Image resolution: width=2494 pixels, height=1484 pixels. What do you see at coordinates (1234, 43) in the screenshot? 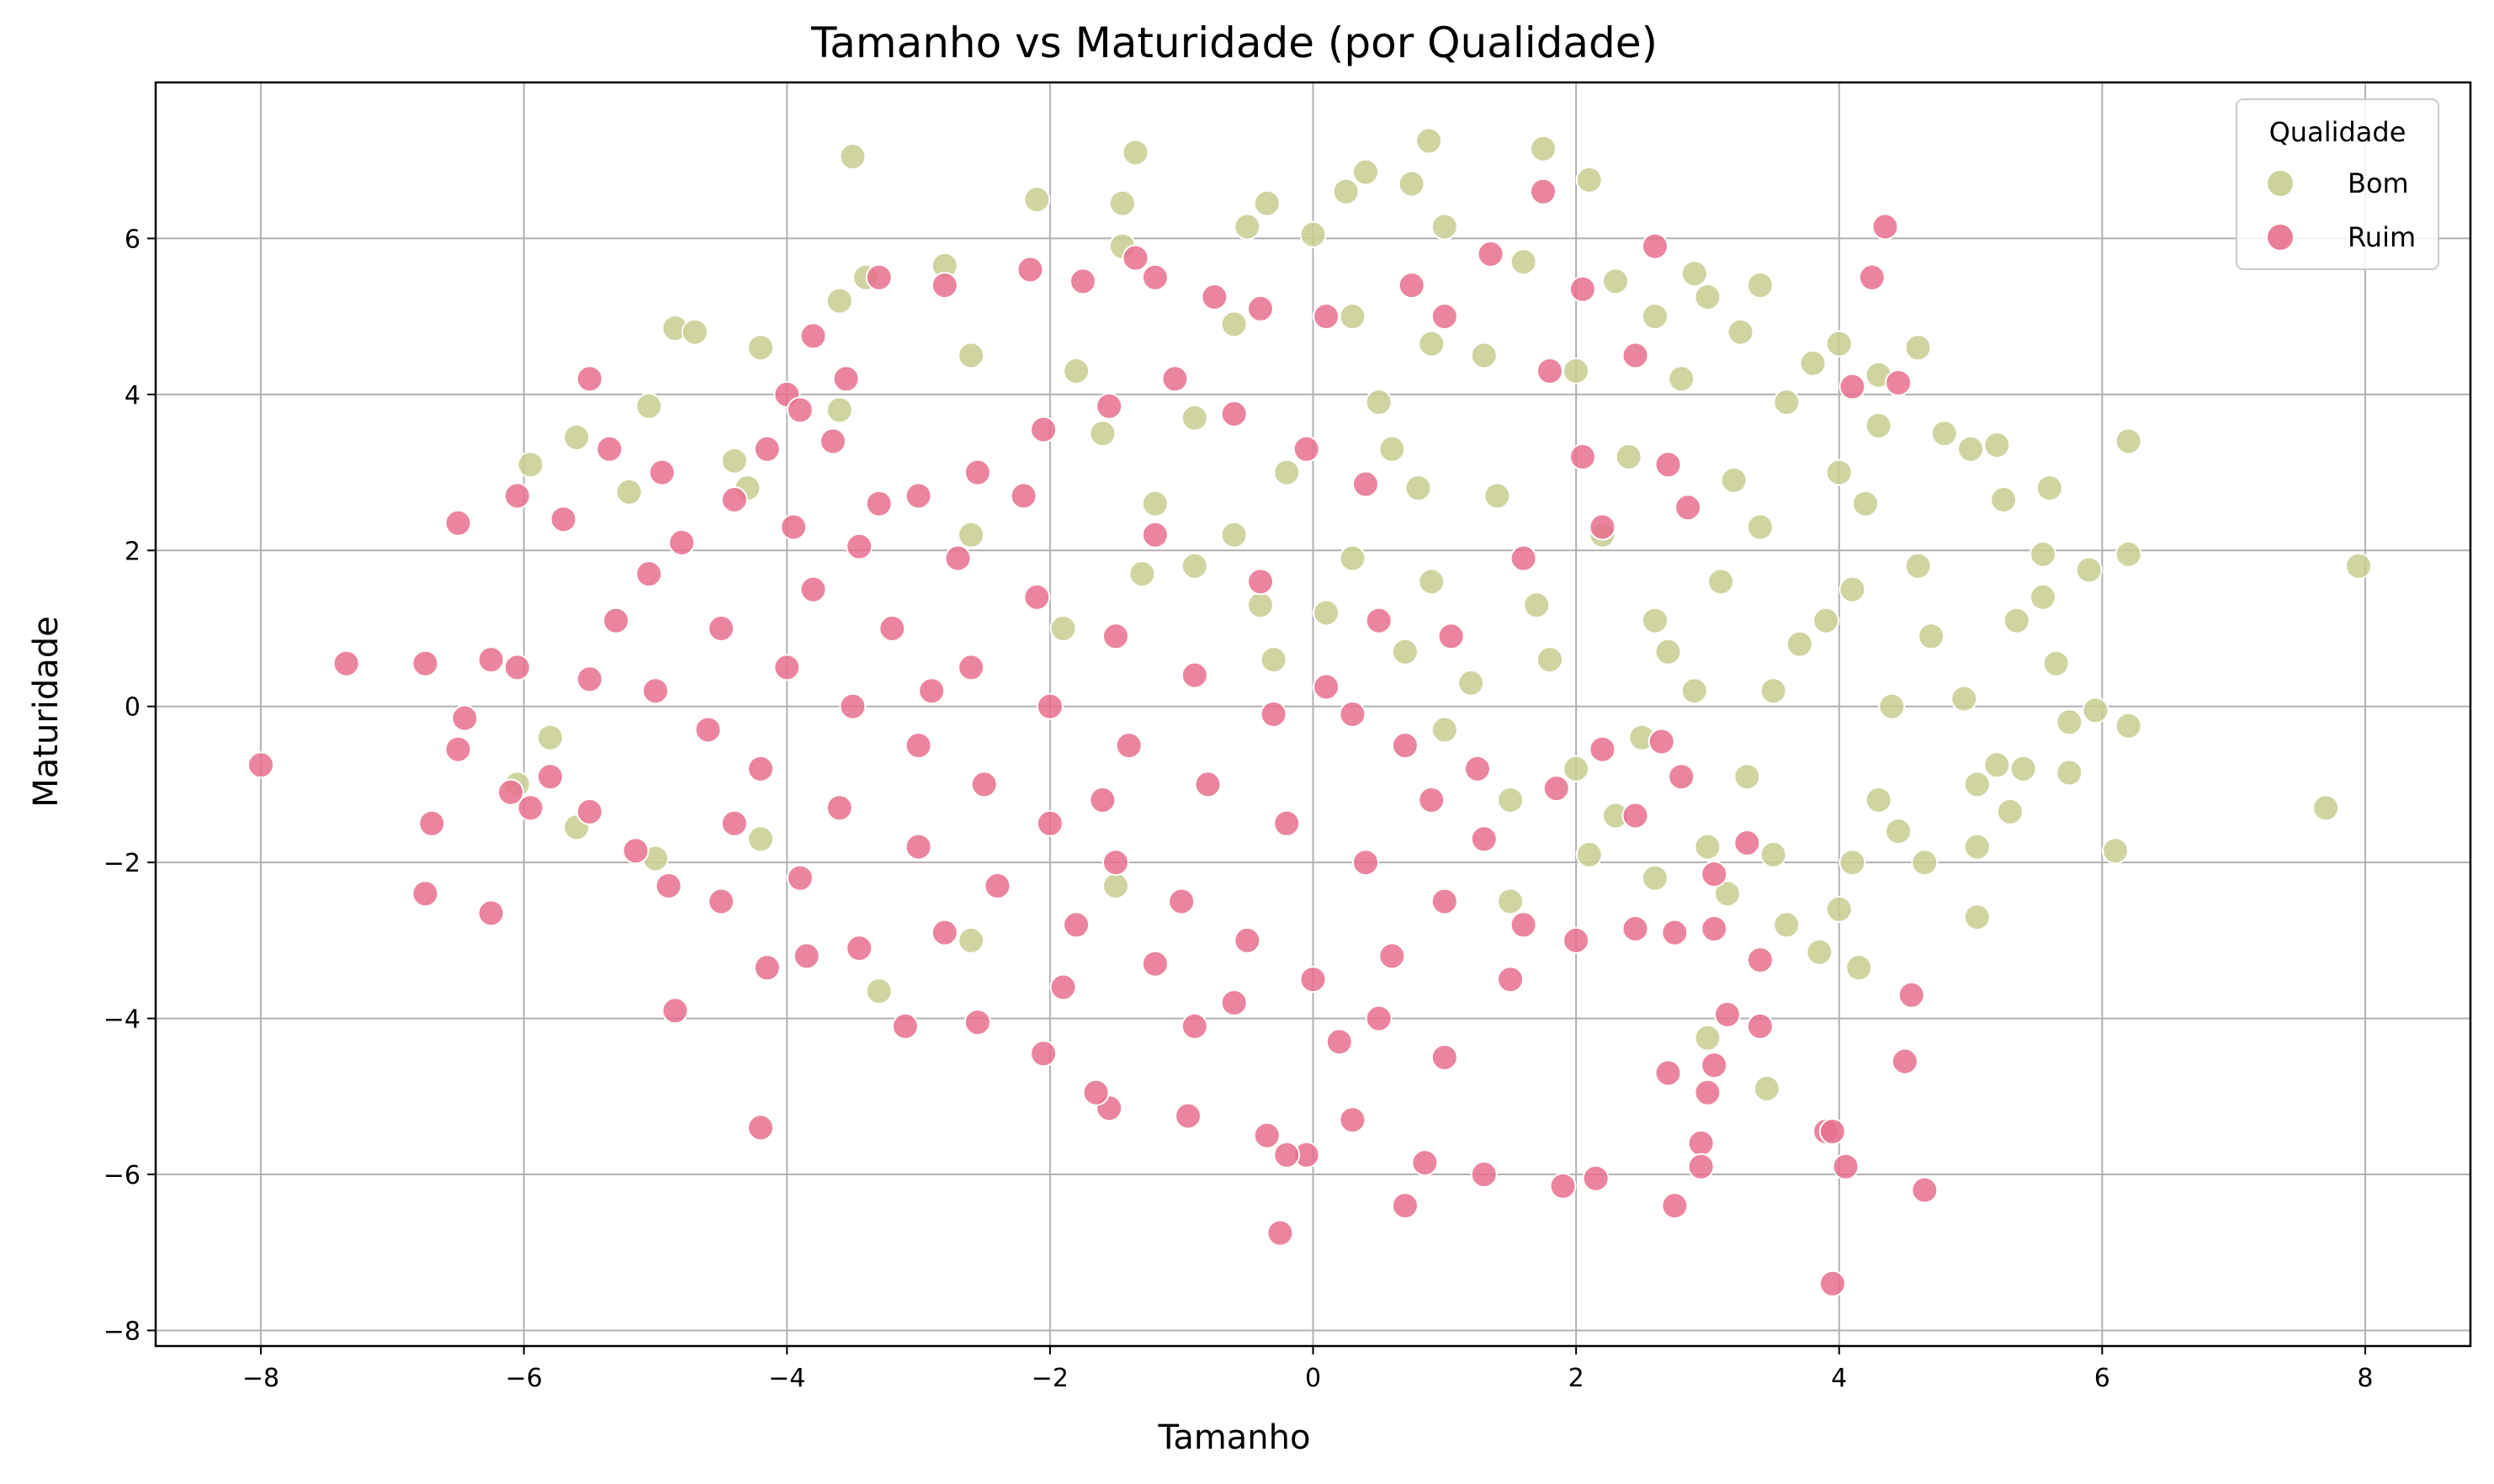
I see `chart-title: Tamanho vs Maturidade (por Qualidade)` at bounding box center [1234, 43].